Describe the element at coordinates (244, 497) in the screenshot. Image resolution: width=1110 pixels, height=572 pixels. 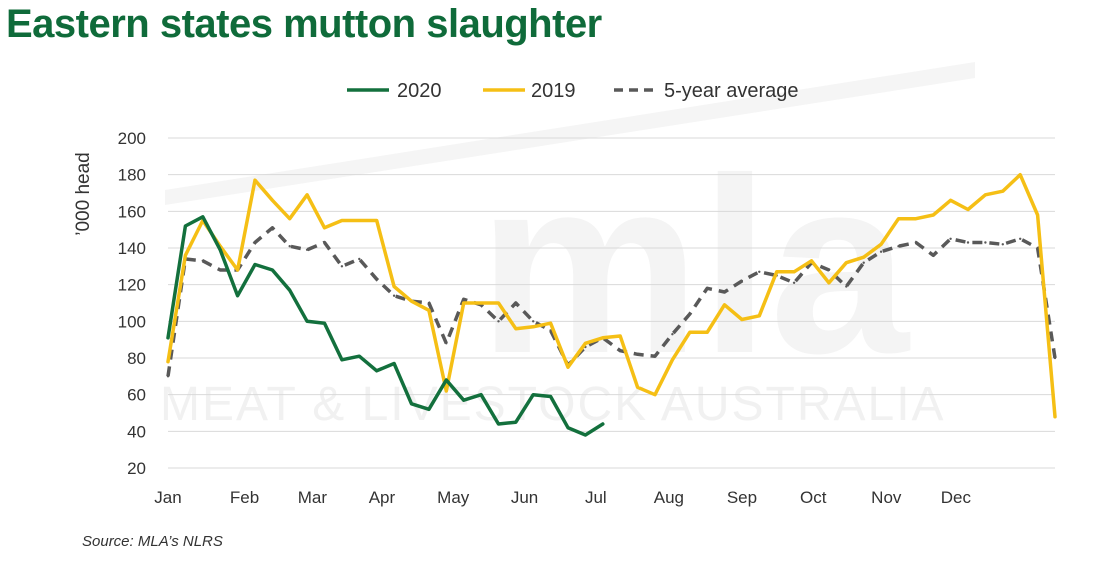
I see `x-tick-label-feb: Feb` at that location.